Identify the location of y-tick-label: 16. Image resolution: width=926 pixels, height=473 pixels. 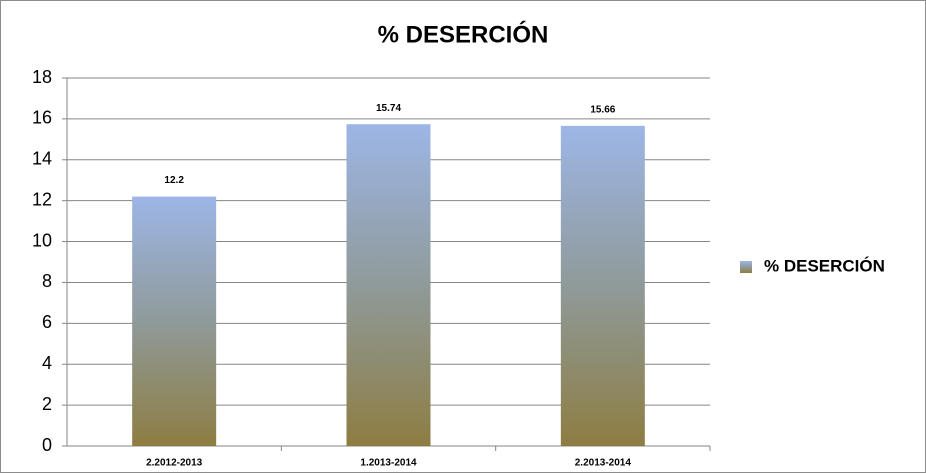
(42, 118).